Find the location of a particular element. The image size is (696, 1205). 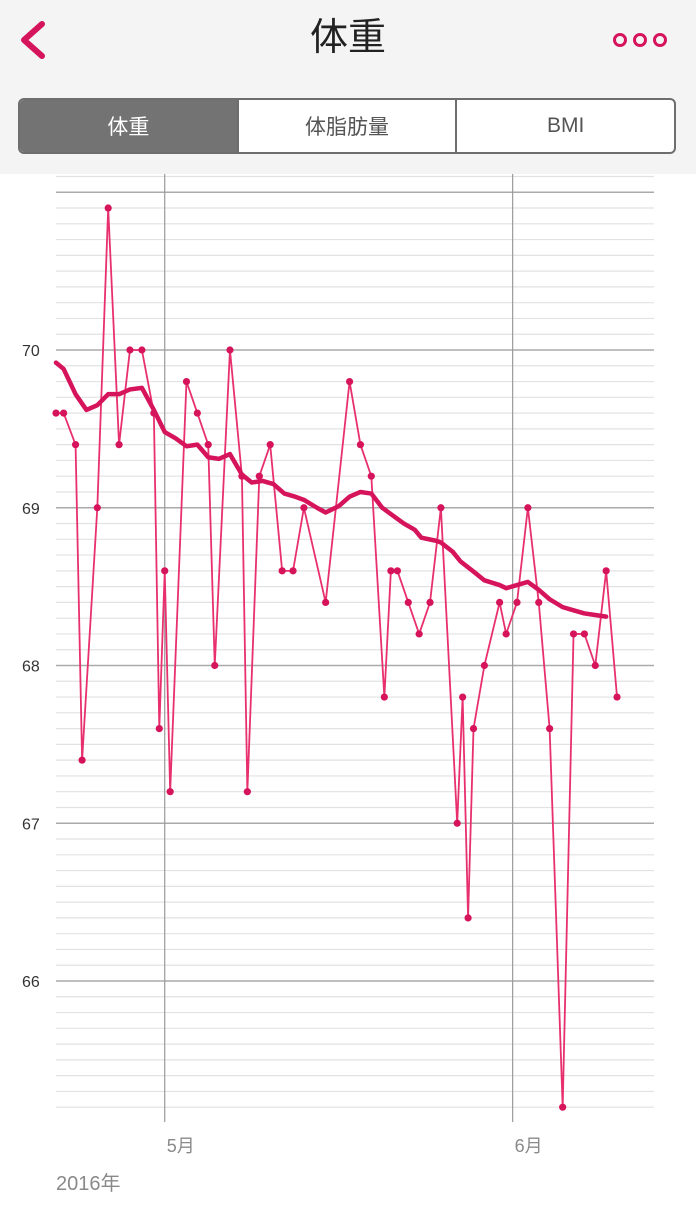

tab-bmi: BMI is located at coordinates (564, 126).